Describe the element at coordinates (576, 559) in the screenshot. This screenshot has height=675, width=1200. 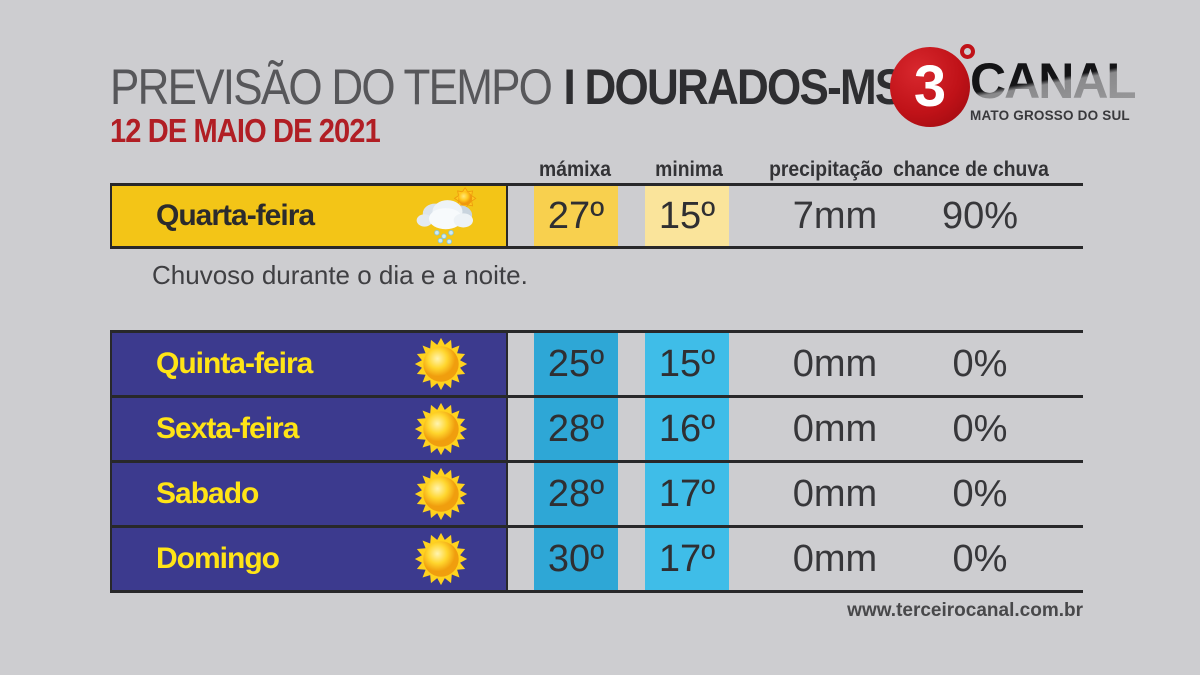
I see `max-temp-cell: 30º` at that location.